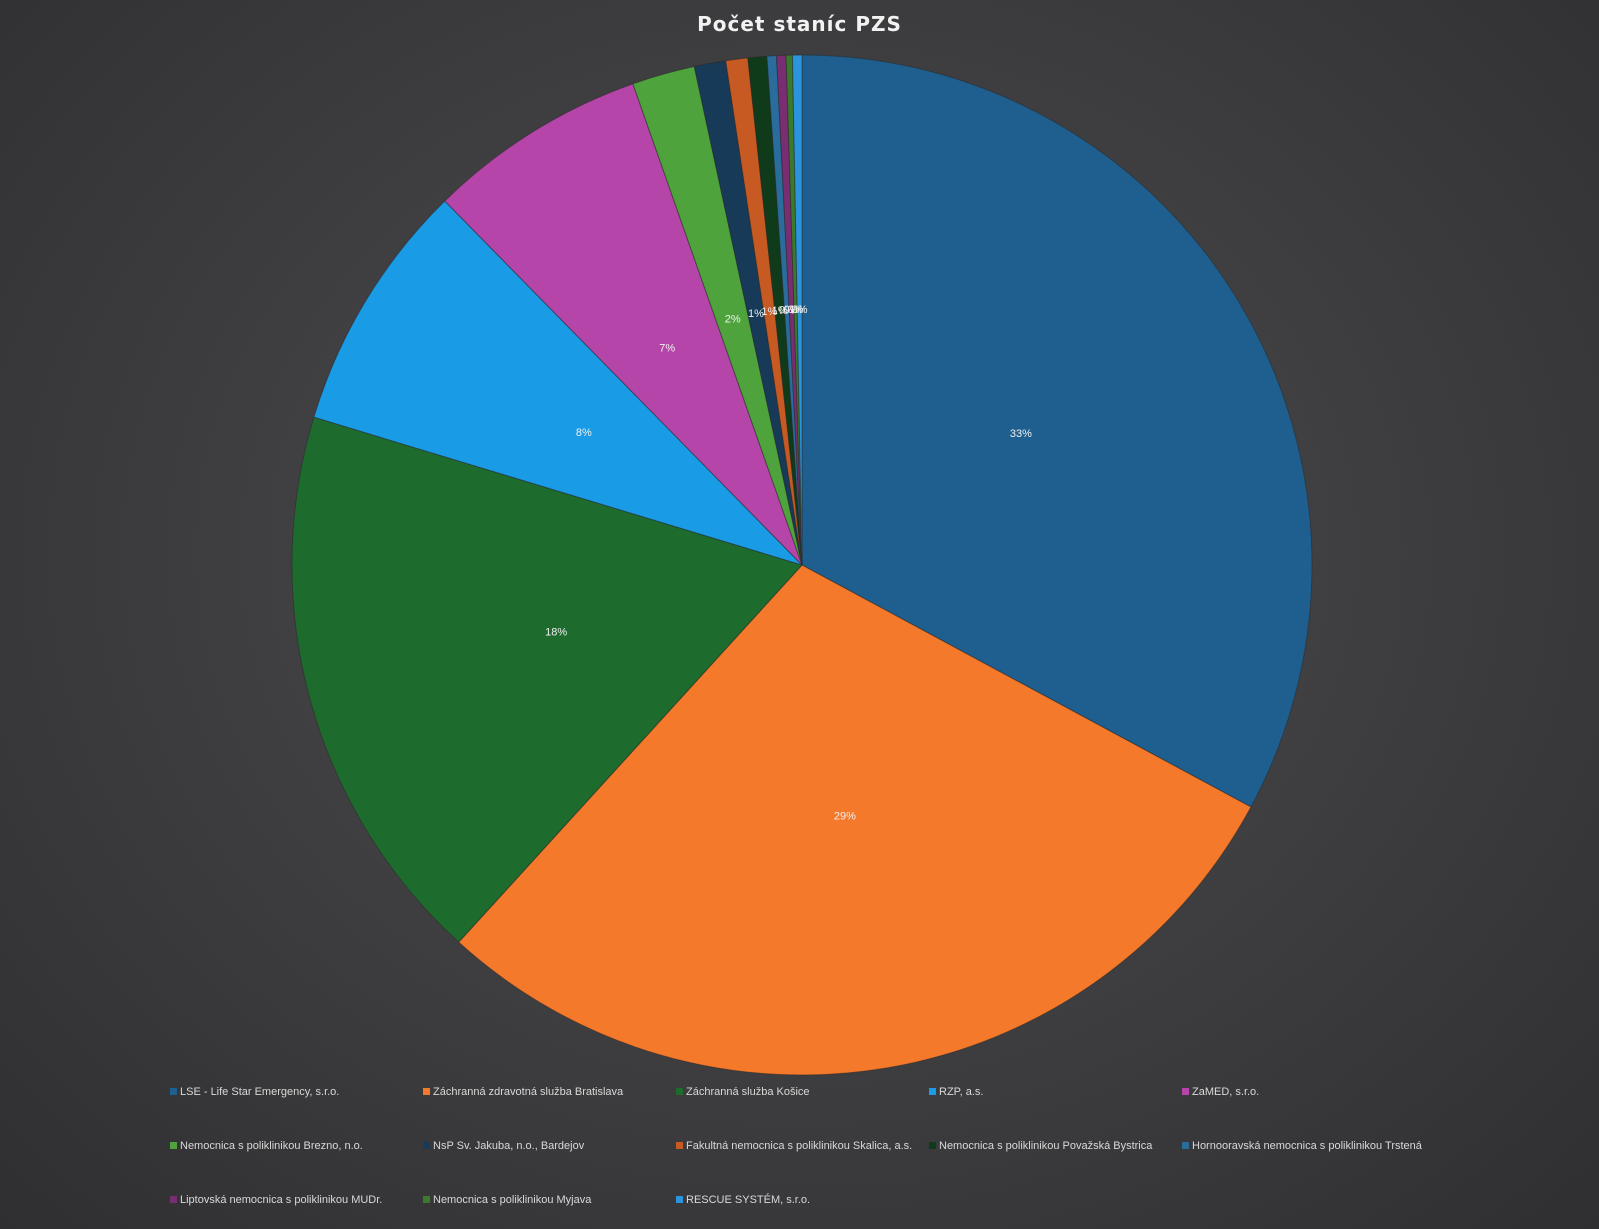 Image resolution: width=1599 pixels, height=1229 pixels. Describe the element at coordinates (1021, 434) in the screenshot. I see `slice-label: 33%` at that location.